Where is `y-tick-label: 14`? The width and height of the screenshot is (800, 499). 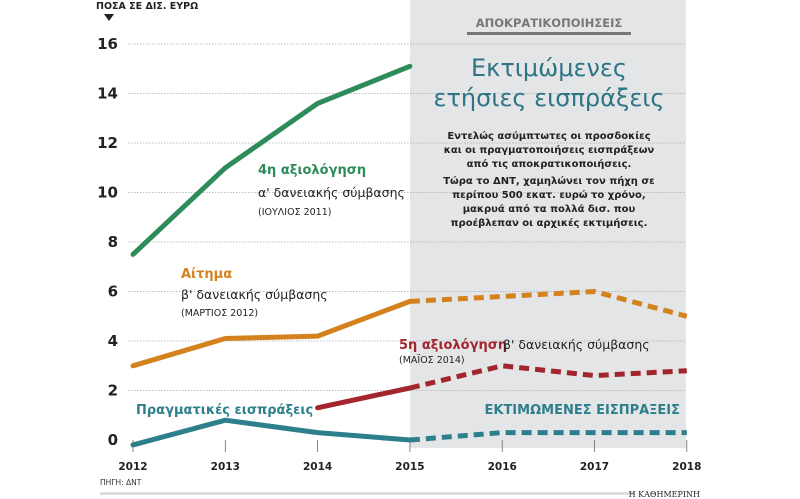 y-tick-label: 14 is located at coordinates (107, 94).